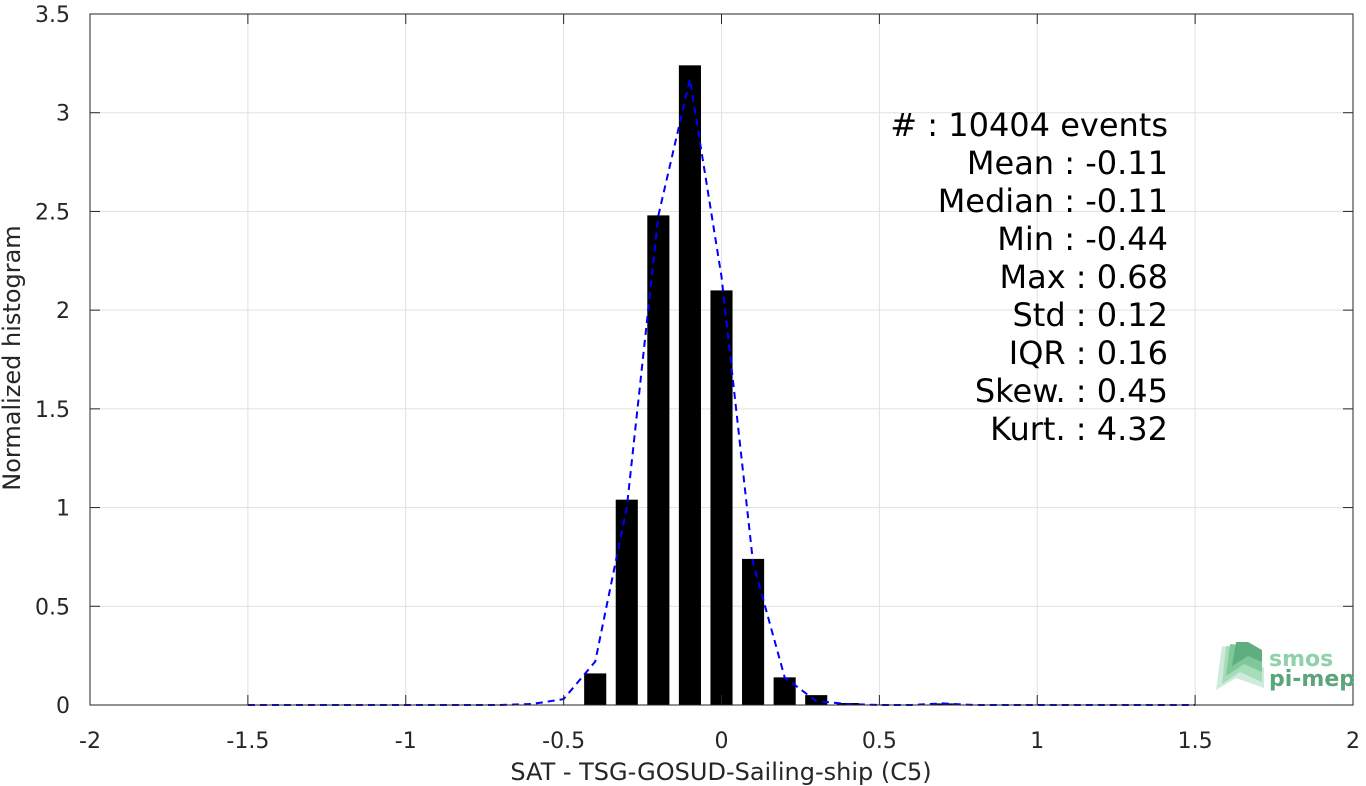 The width and height of the screenshot is (1366, 786). What do you see at coordinates (563, 741) in the screenshot?
I see `x-tick-label: -0.5` at bounding box center [563, 741].